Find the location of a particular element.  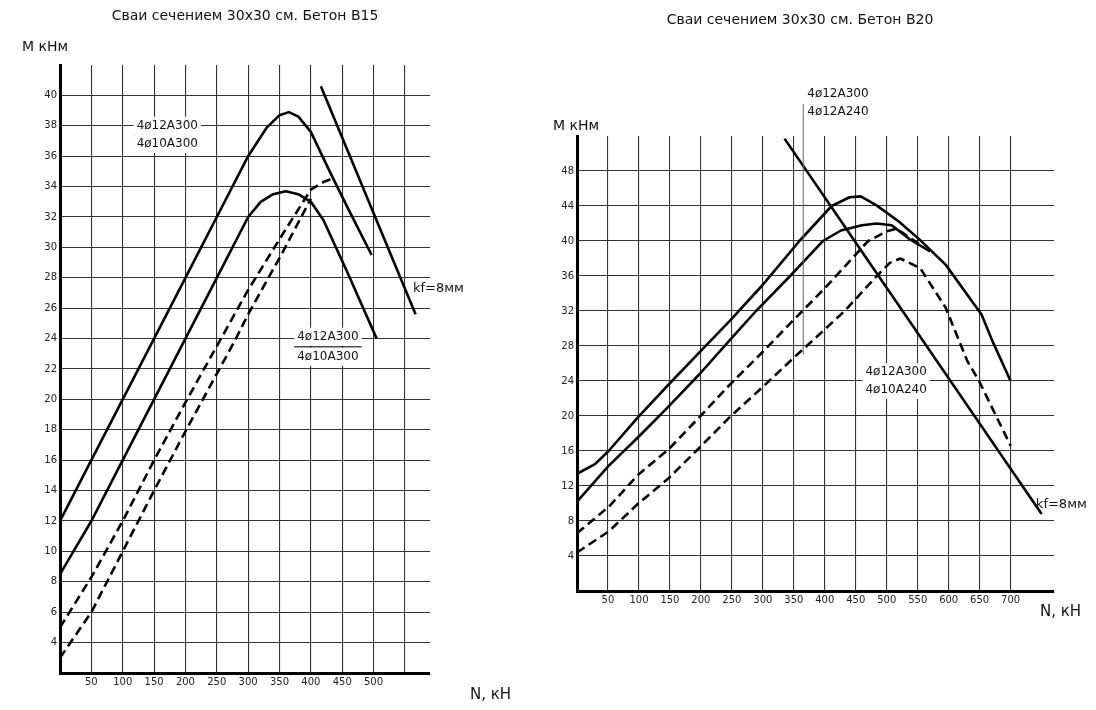

y-tick-label: 44 is located at coordinates (567, 205).